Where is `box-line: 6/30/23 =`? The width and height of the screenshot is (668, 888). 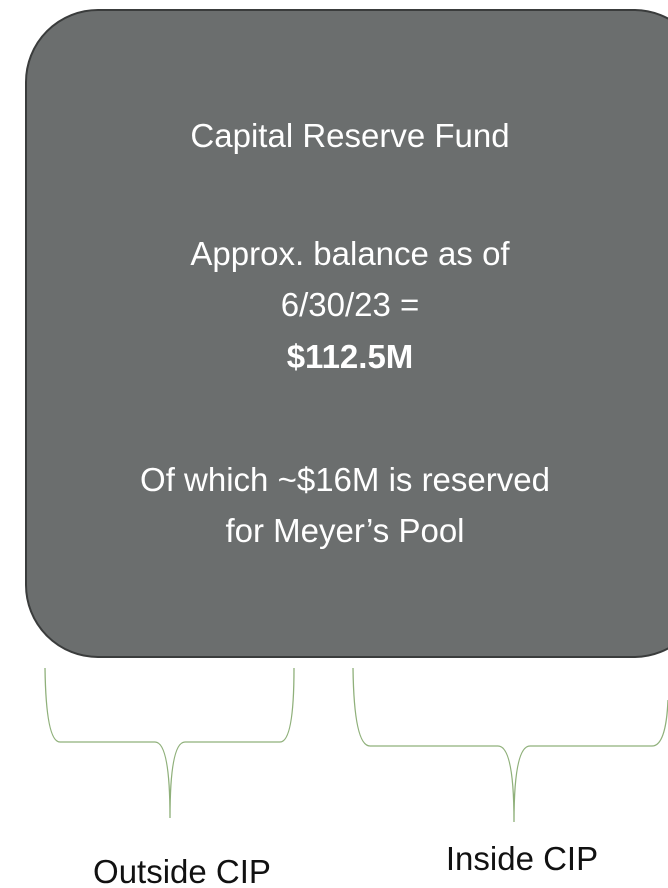
box-line: 6/30/23 = is located at coordinates (350, 304).